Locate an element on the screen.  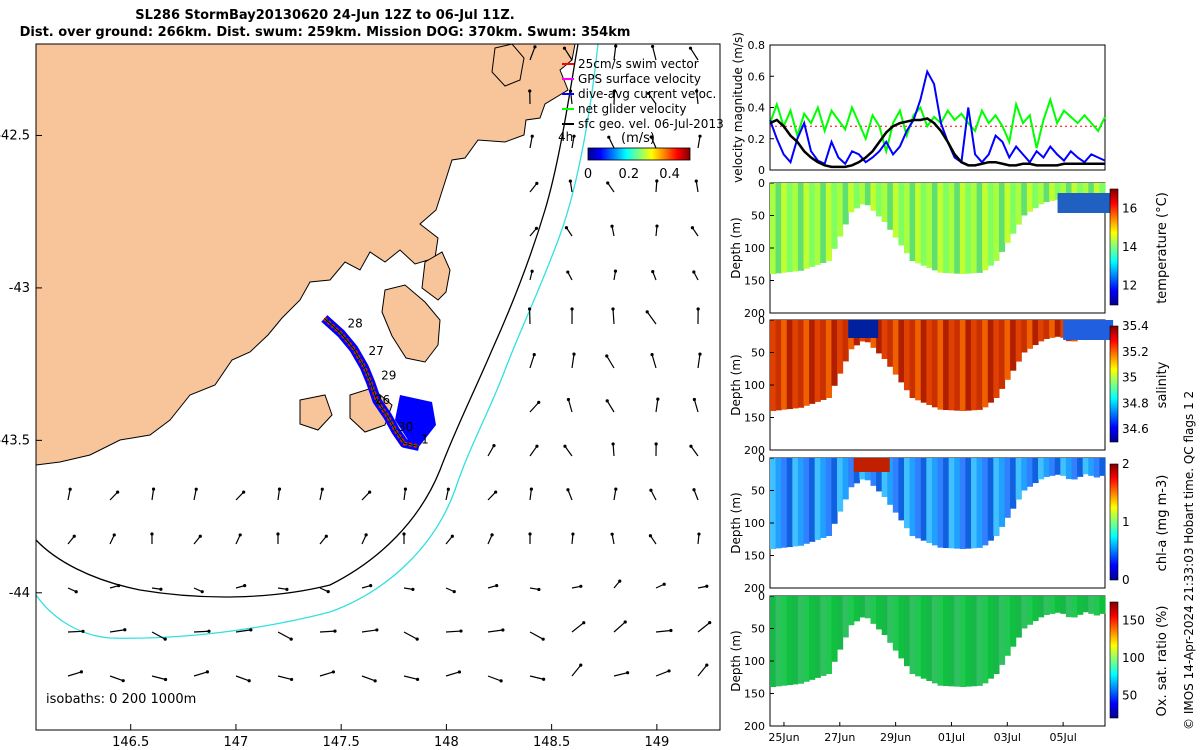
legend-label: 25cm/s swim vector is located at coordinates (638, 64).